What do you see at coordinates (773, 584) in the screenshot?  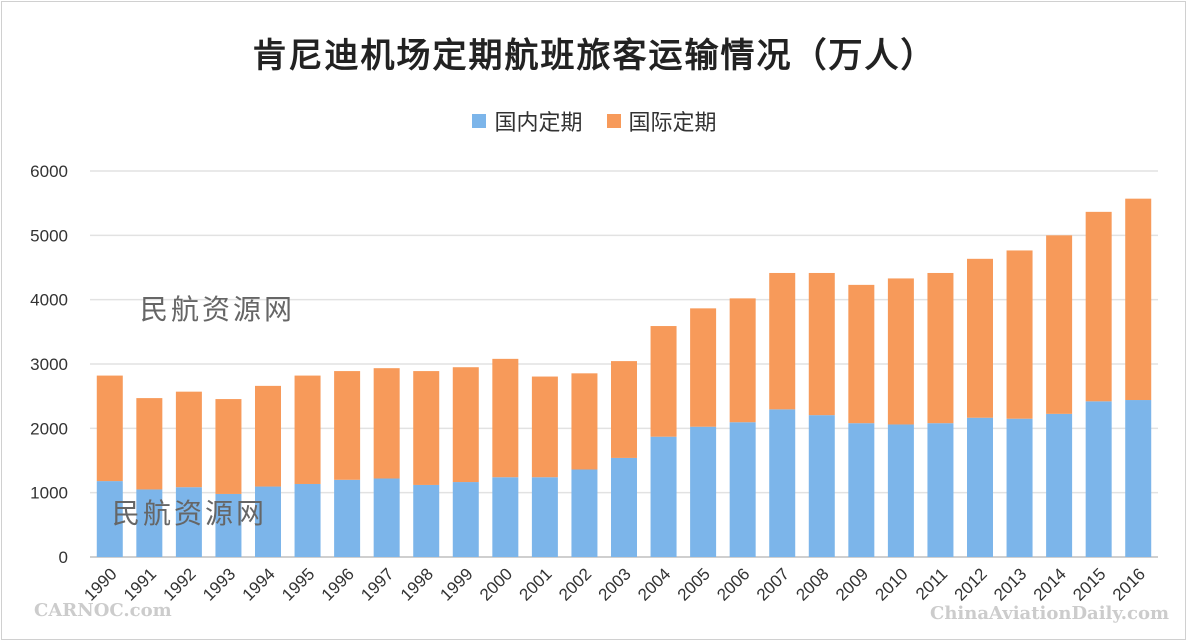 I see `x-tick-label: 2007` at bounding box center [773, 584].